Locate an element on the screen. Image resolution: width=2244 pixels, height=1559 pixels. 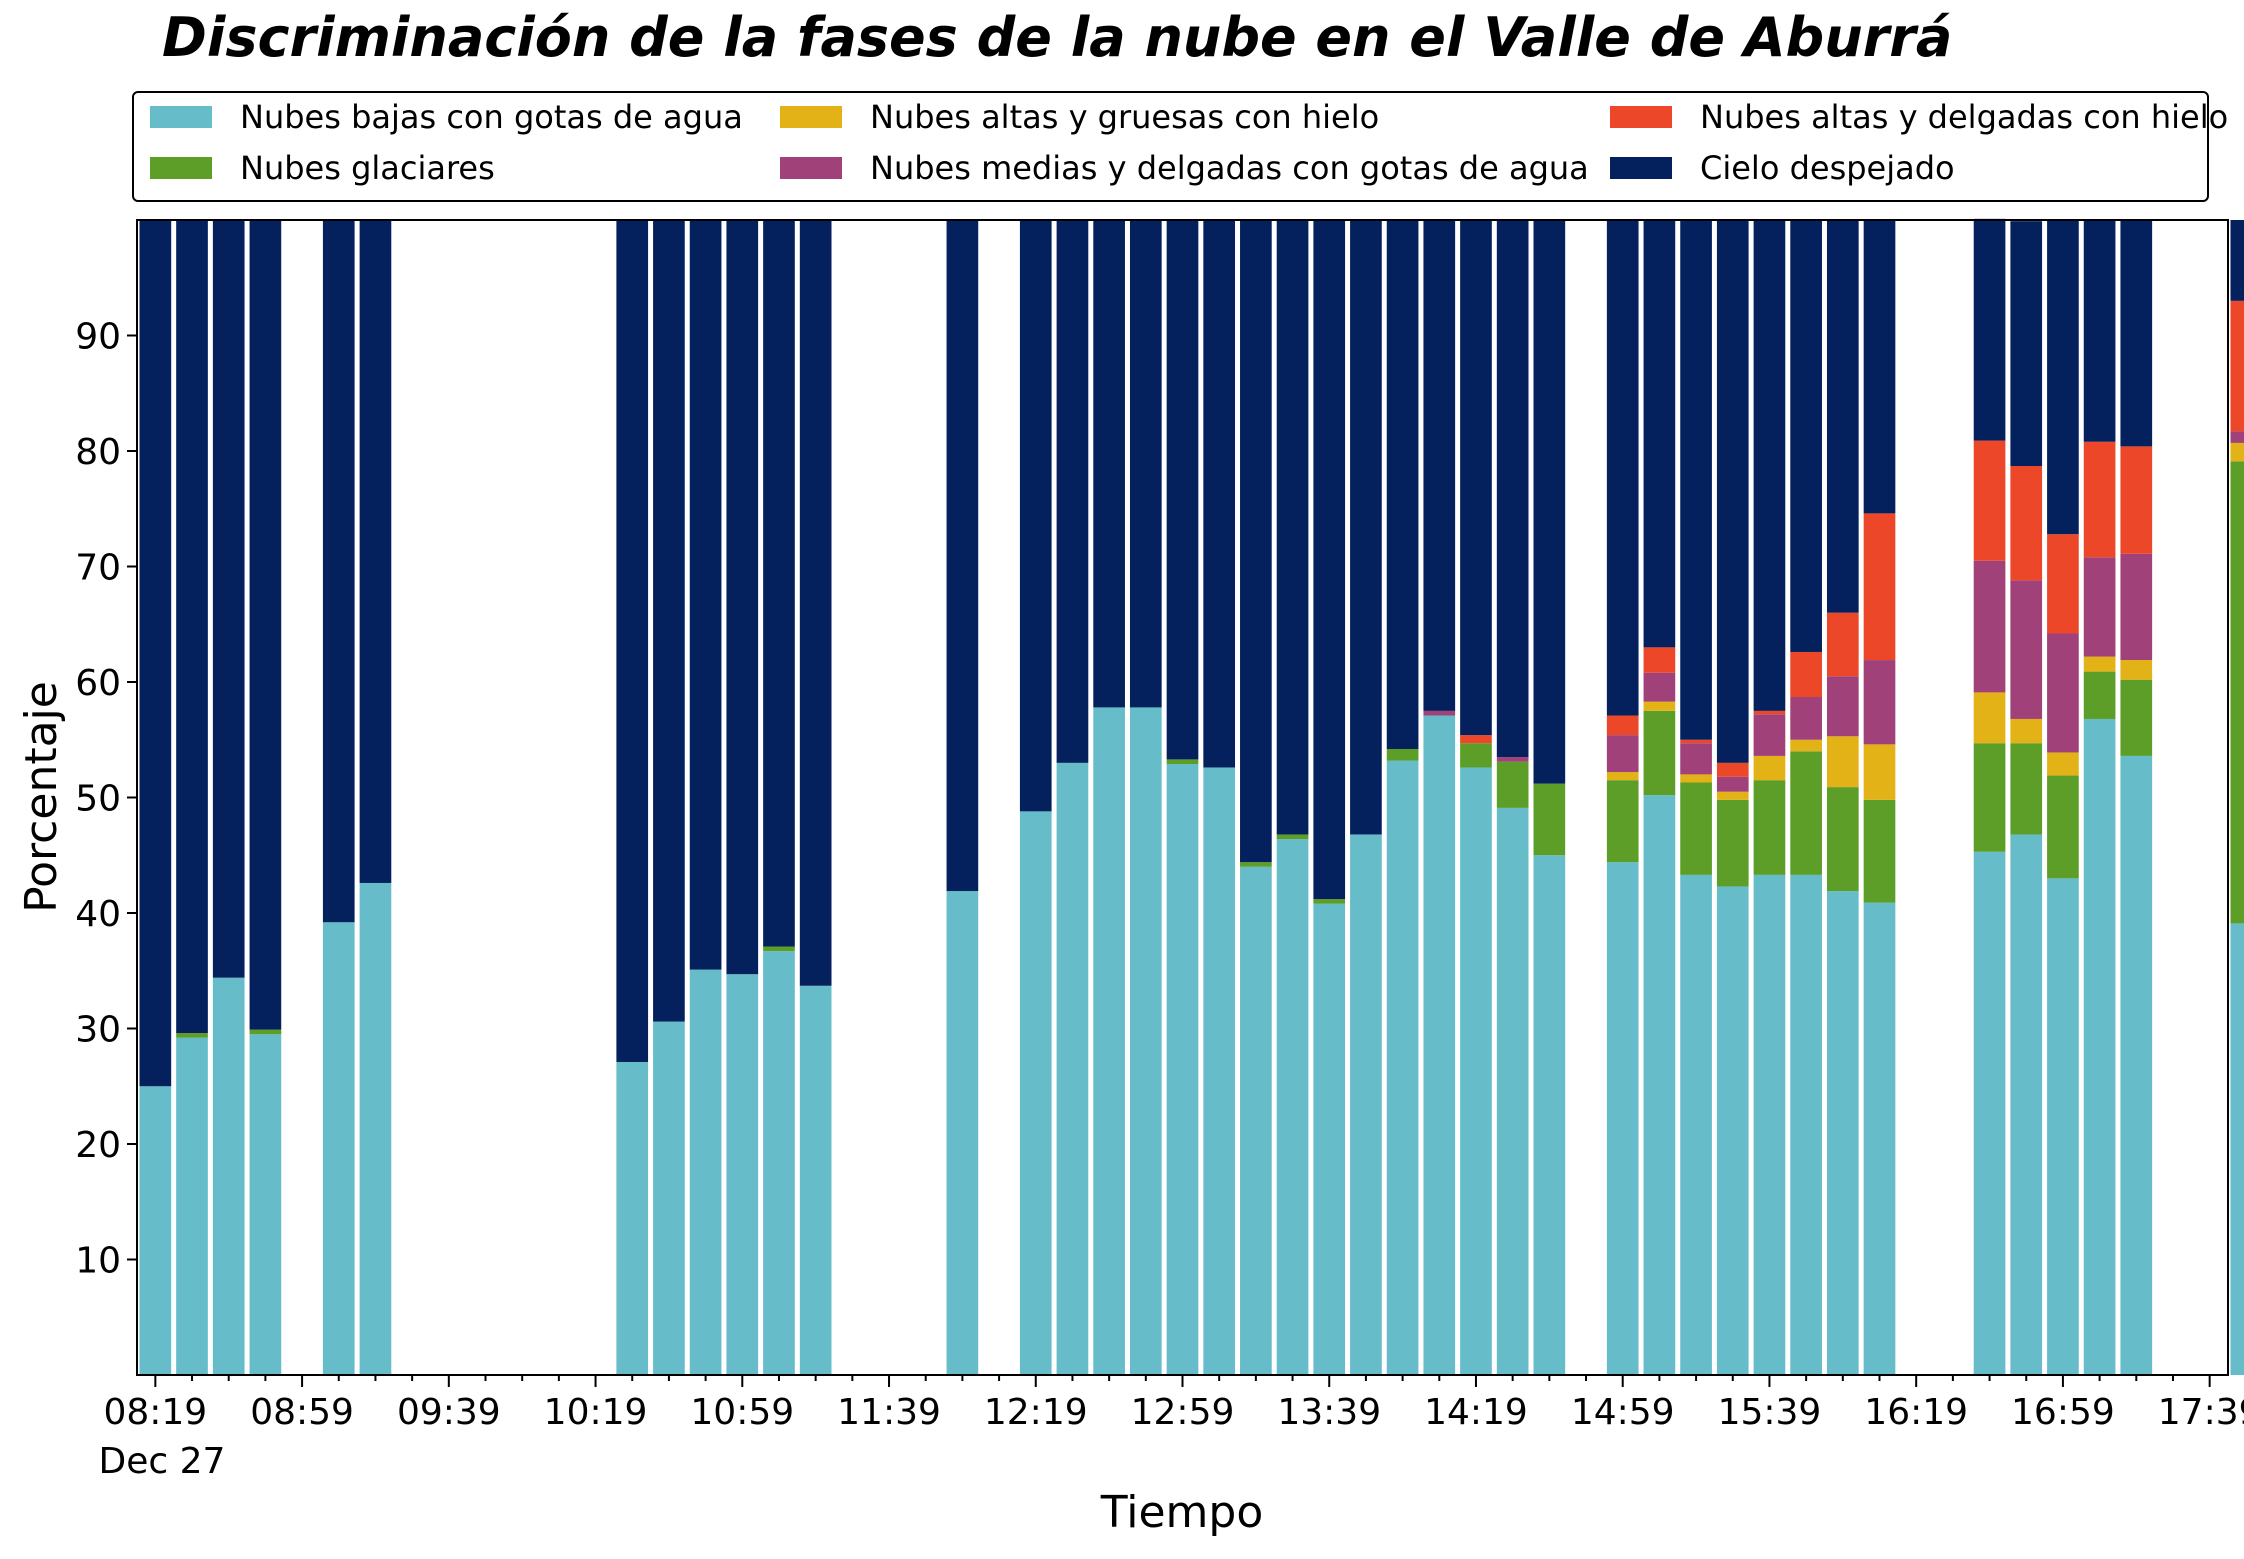
y-tick-label: 90 is located at coordinates (98, 337).